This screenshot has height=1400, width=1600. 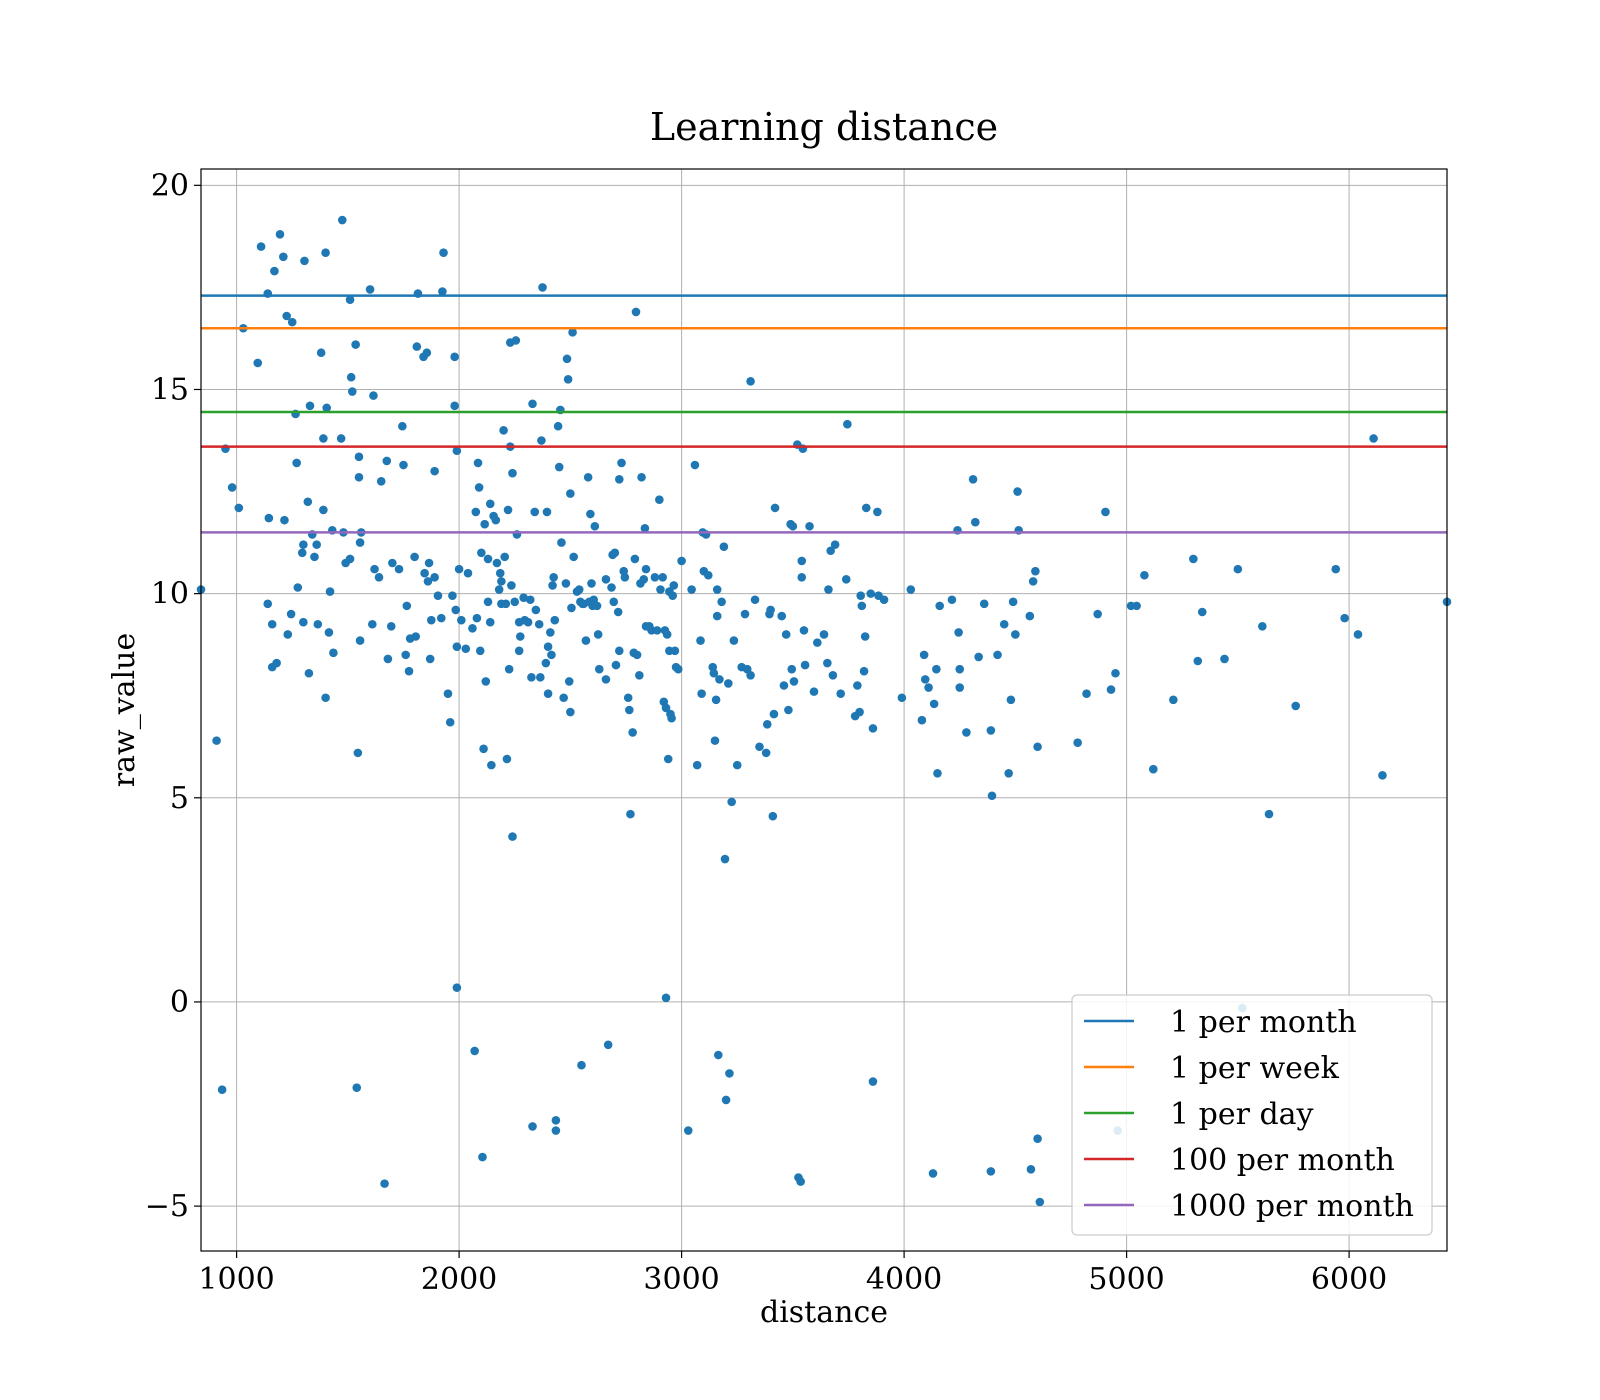 I want to click on x-tick-label: 1000, so click(x=236, y=1279).